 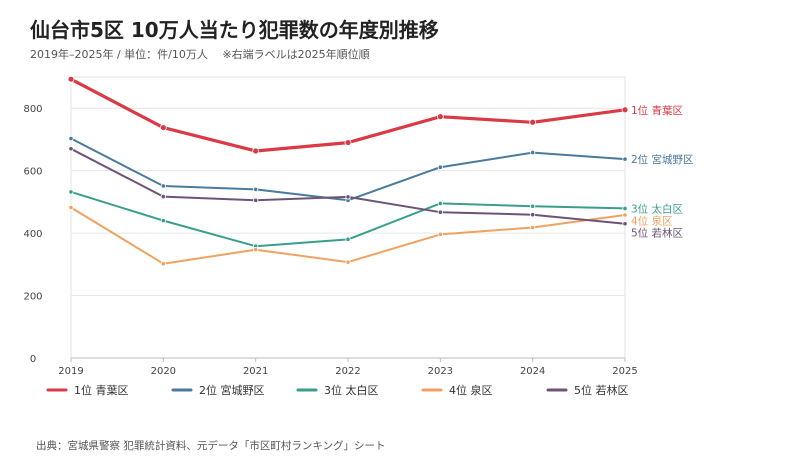 What do you see at coordinates (32, 109) in the screenshot?
I see `y-tick-label: 800` at bounding box center [32, 109].